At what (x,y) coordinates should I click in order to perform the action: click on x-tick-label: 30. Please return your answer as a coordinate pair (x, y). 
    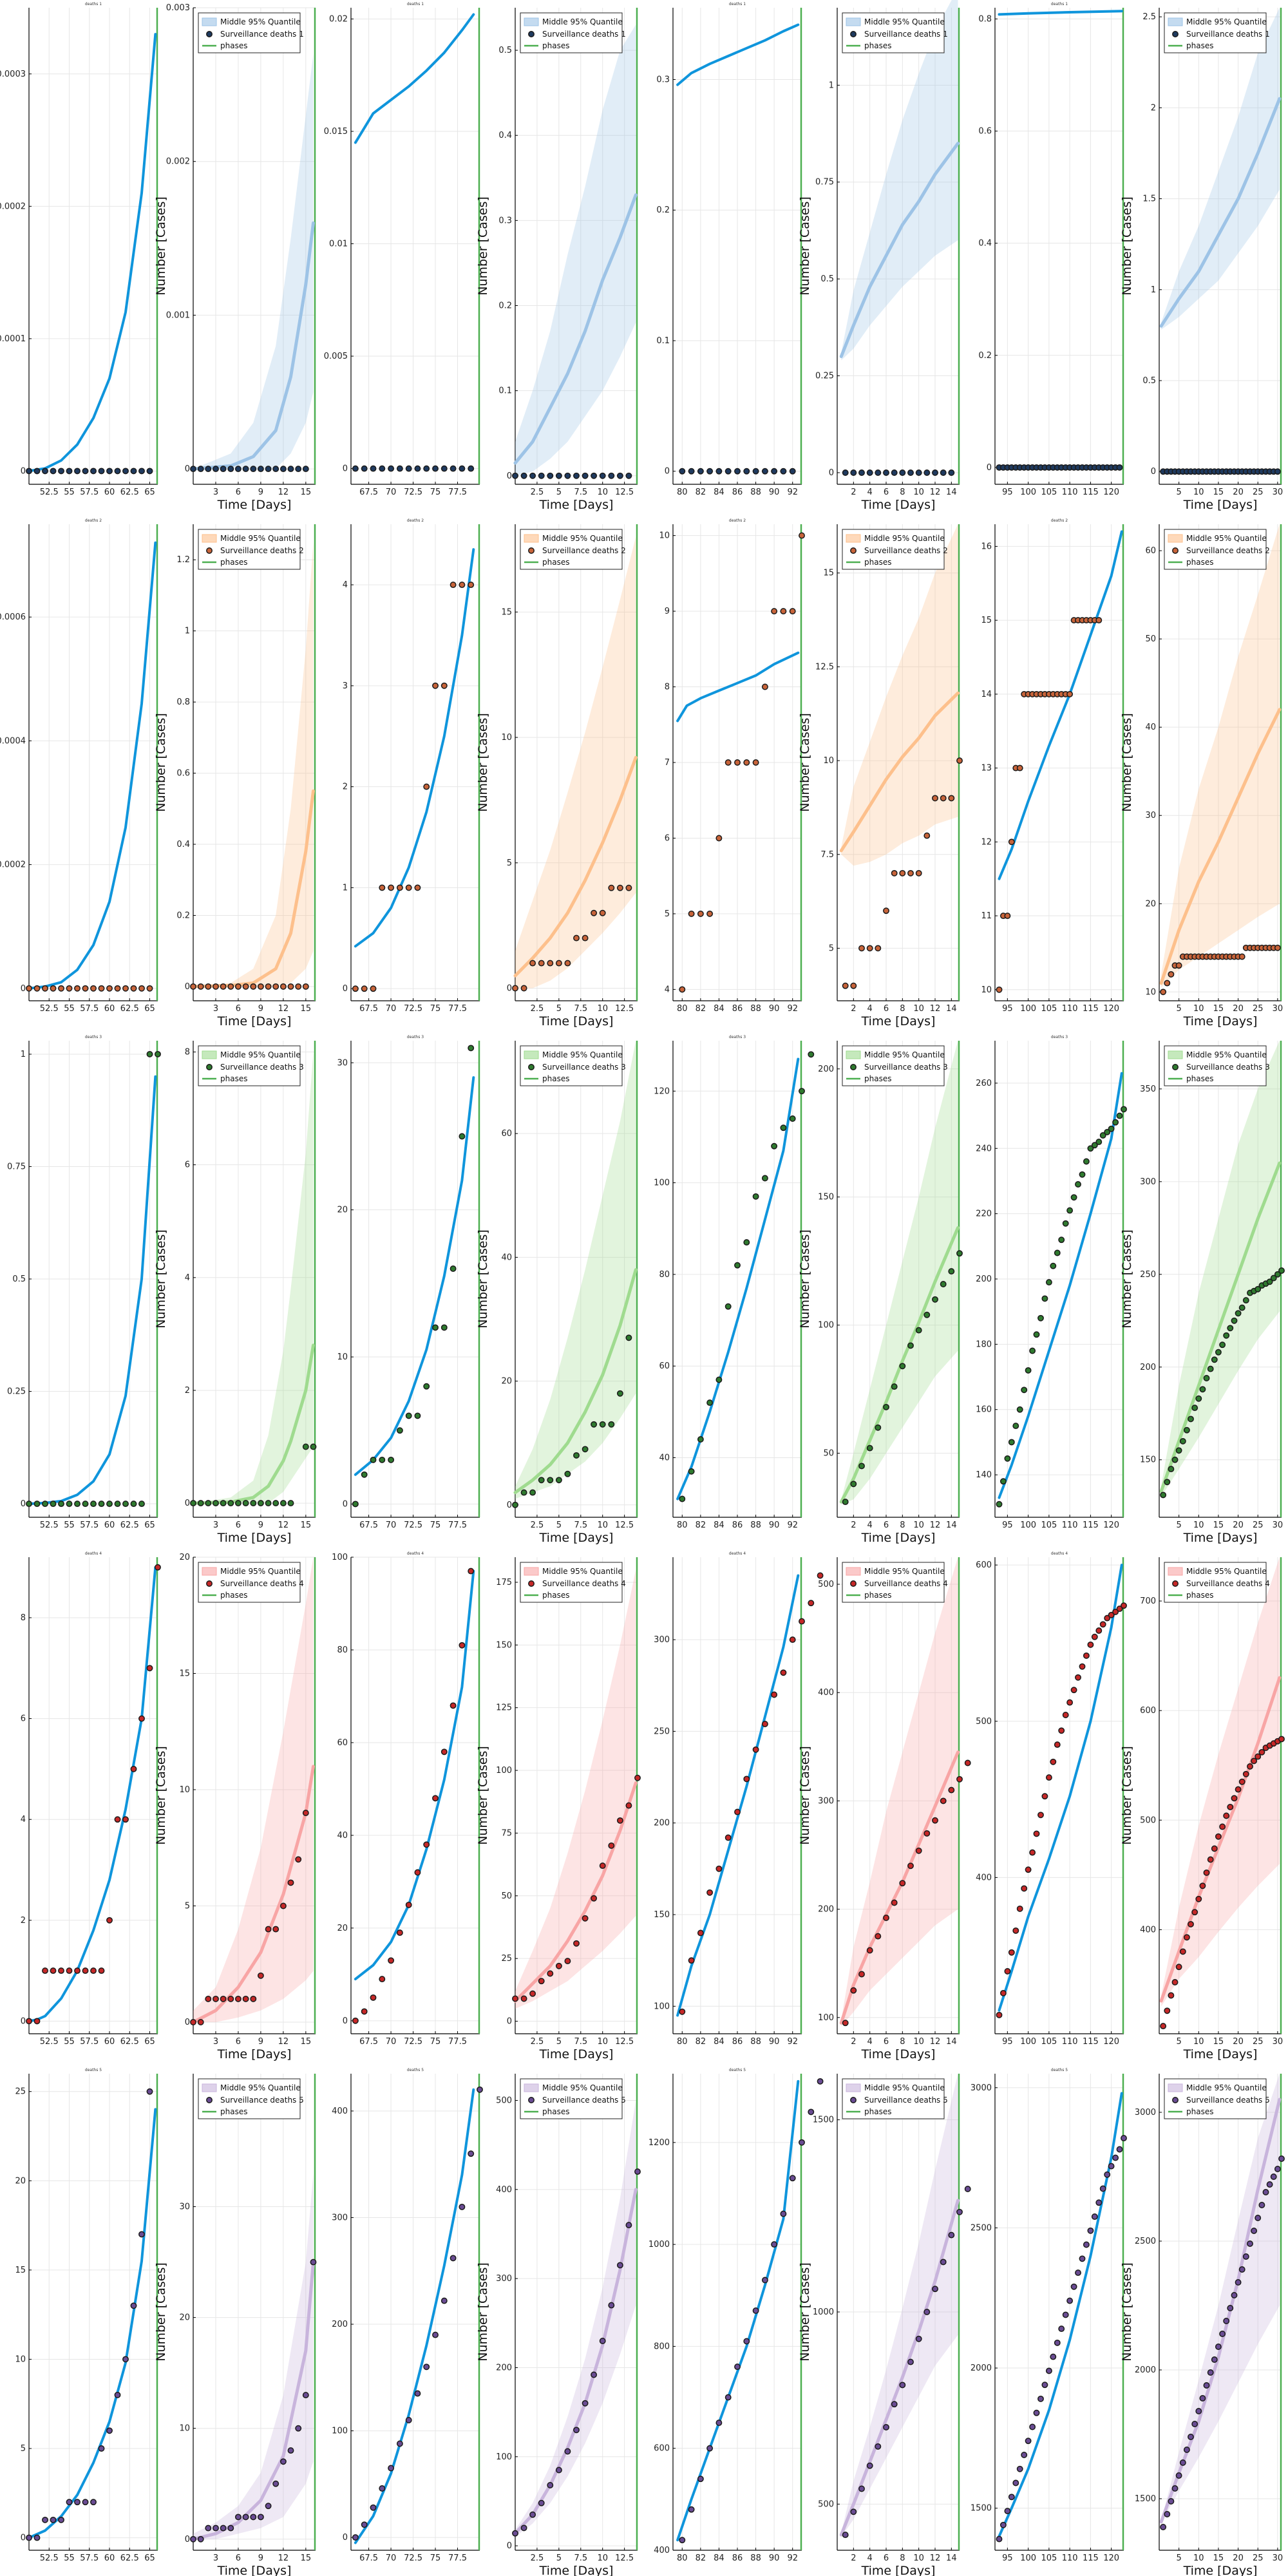
    Looking at the image, I should click on (1278, 2042).